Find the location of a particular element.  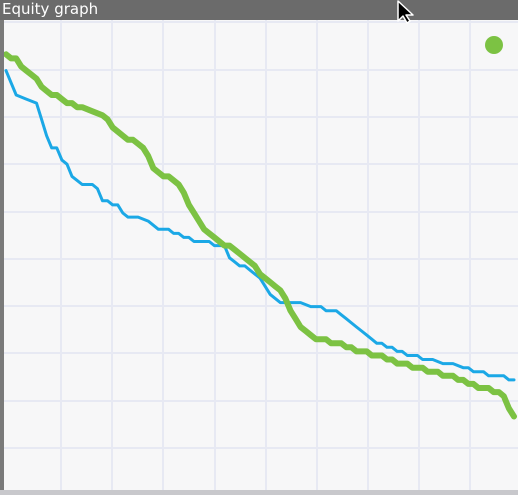

window-title-bar: Equity graph is located at coordinates (259, 10).